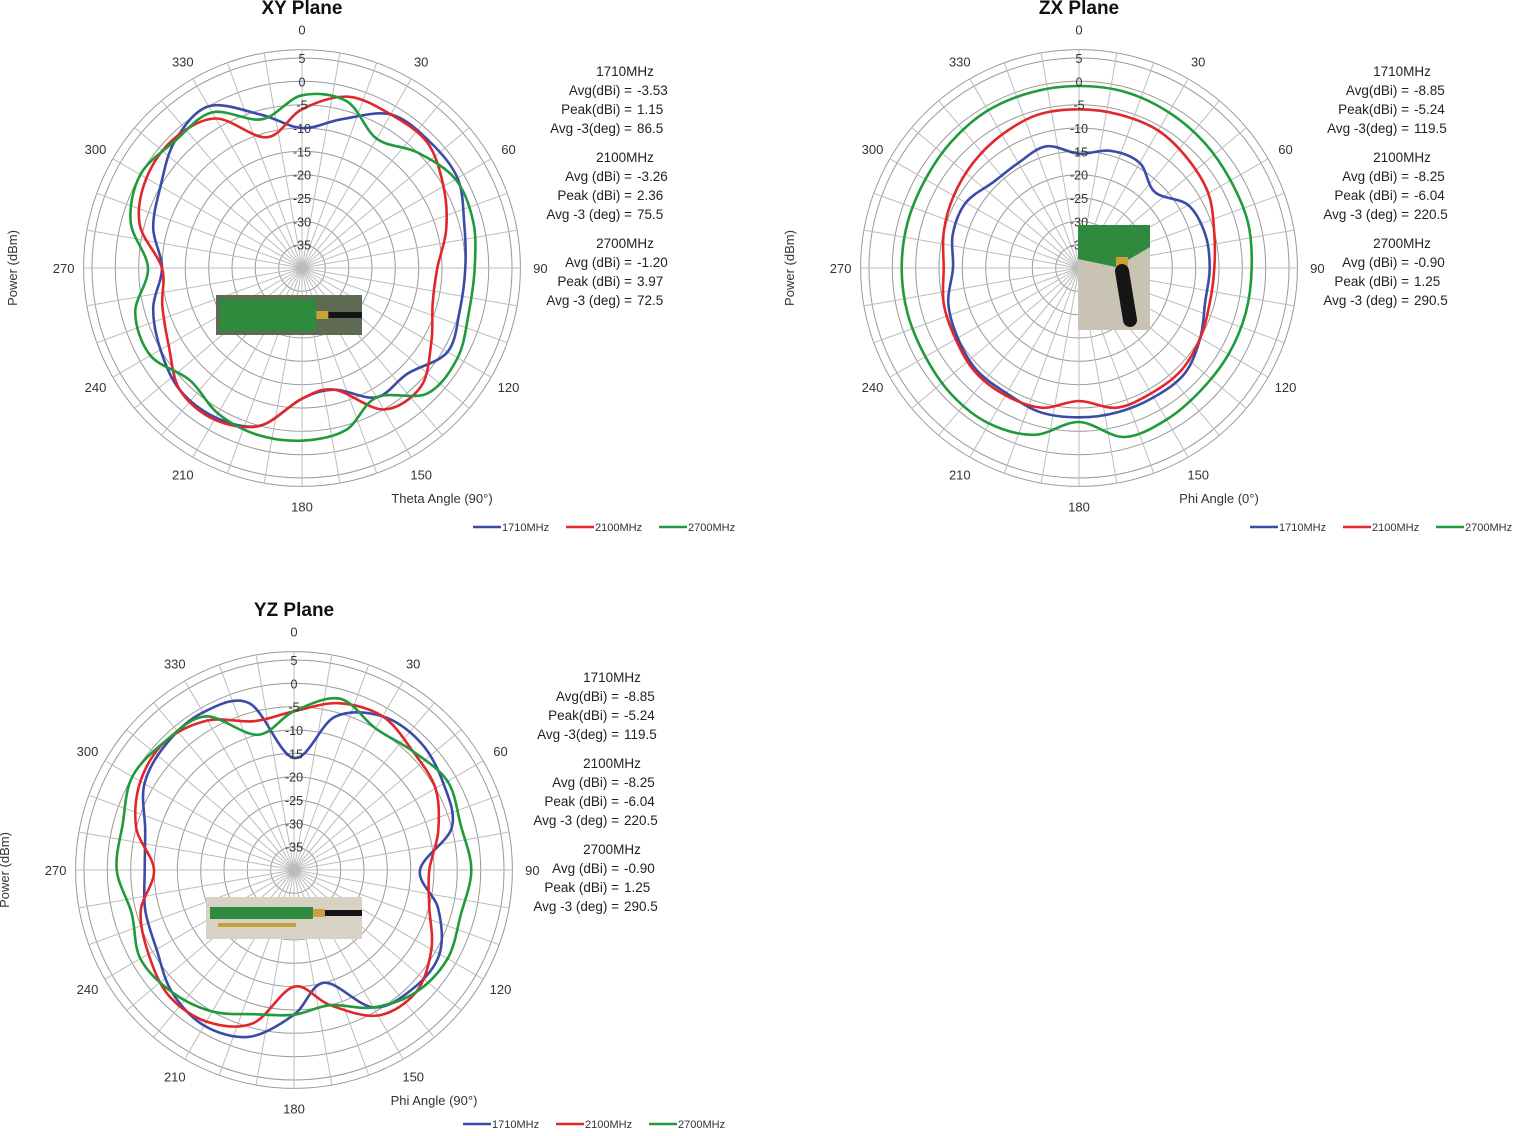 The height and width of the screenshot is (1136, 1533). I want to click on zx-radial-tick-label: -20, so click(1079, 176).